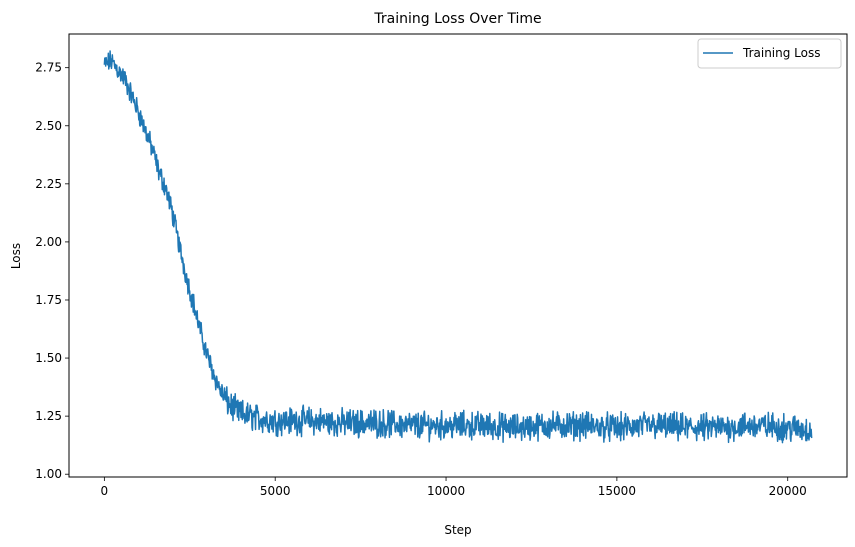 This screenshot has width=855, height=547. I want to click on legend-label-training-loss: Training Loss, so click(781, 53).